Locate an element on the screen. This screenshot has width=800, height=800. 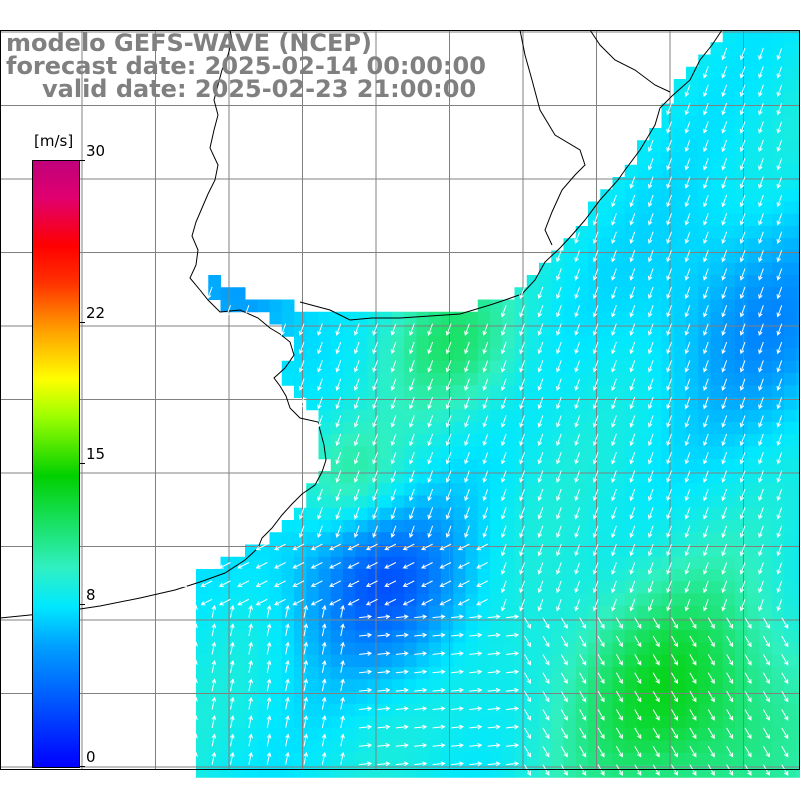
colorbar-unit: [m/s] is located at coordinates (54, 141).